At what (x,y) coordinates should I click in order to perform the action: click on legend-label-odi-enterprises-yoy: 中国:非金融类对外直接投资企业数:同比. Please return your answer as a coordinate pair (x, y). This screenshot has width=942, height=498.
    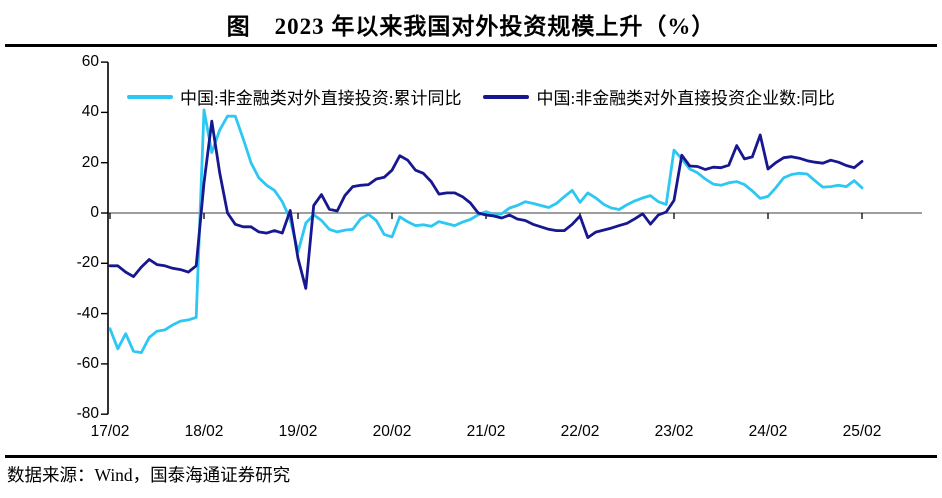
    Looking at the image, I should click on (685, 98).